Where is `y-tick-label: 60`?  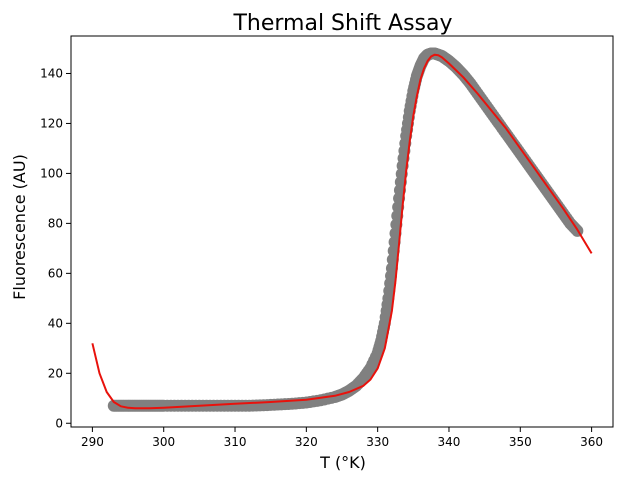
y-tick-label: 60 is located at coordinates (55, 273).